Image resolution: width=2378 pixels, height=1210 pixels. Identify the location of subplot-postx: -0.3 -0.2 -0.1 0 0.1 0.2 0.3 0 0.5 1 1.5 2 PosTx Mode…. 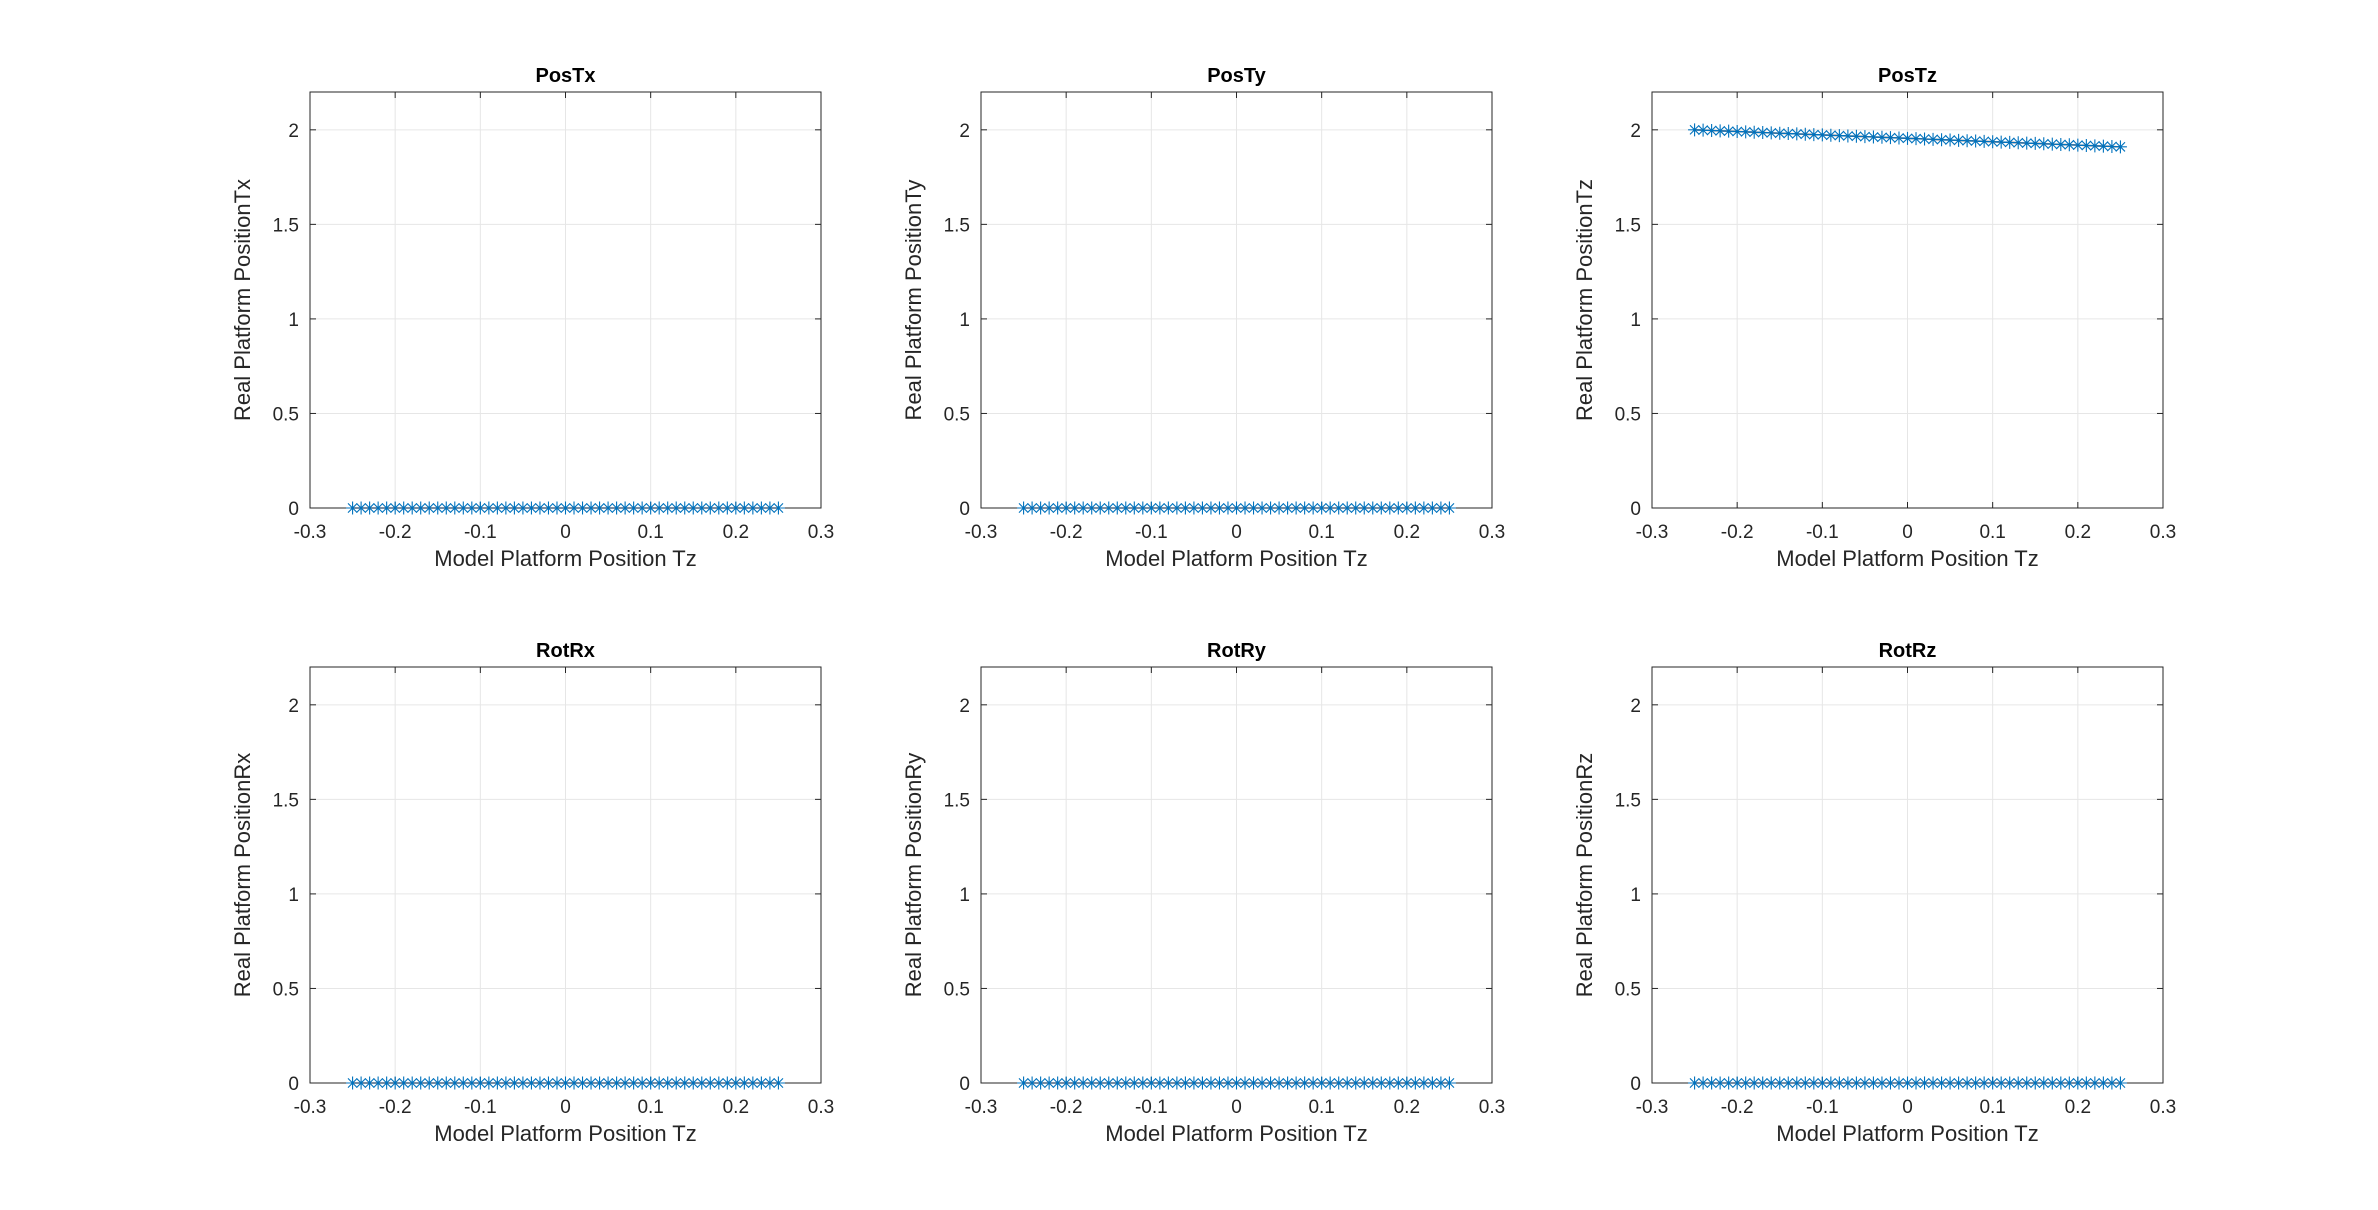
(532, 318).